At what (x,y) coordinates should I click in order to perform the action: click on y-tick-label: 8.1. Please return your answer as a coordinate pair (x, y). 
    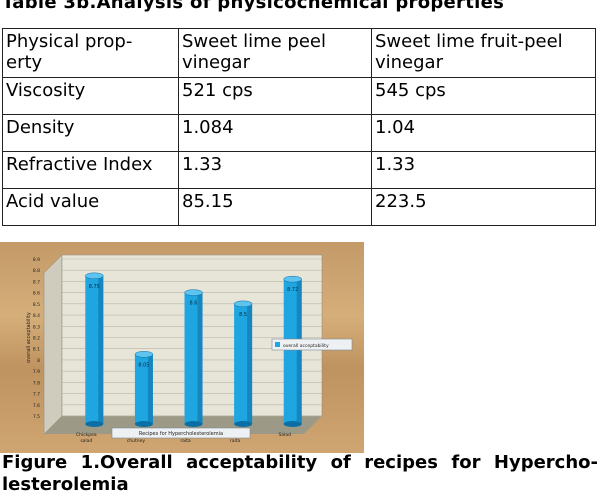
    Looking at the image, I should click on (36, 350).